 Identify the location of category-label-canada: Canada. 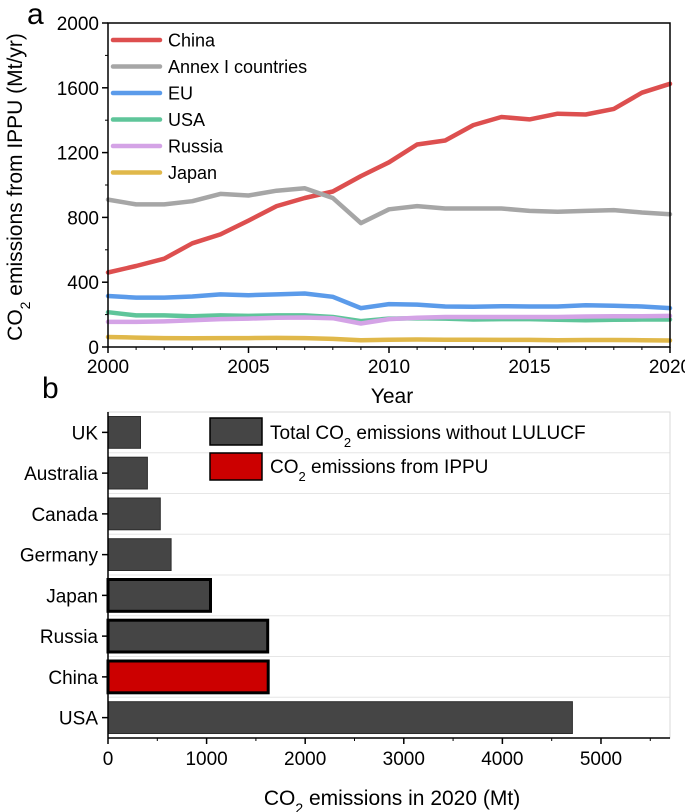
(64, 515).